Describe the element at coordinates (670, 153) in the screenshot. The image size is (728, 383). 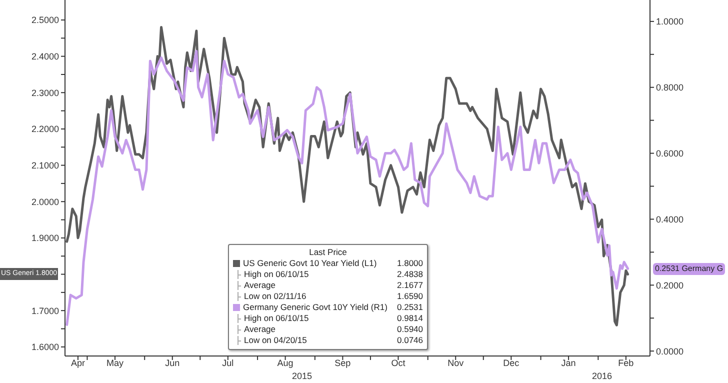
I see `y2-tick-label: 0.6000` at that location.